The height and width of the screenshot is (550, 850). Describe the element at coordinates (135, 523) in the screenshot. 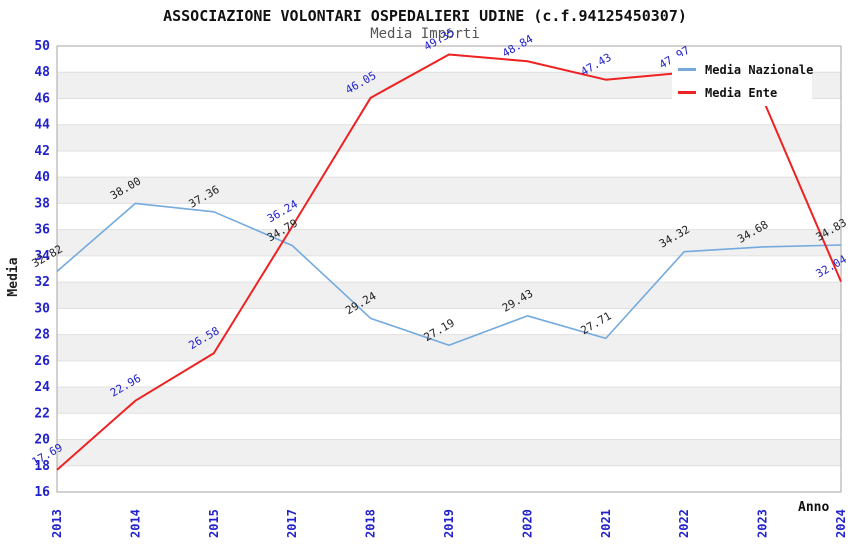

I see `x-tick-label: 2014` at that location.